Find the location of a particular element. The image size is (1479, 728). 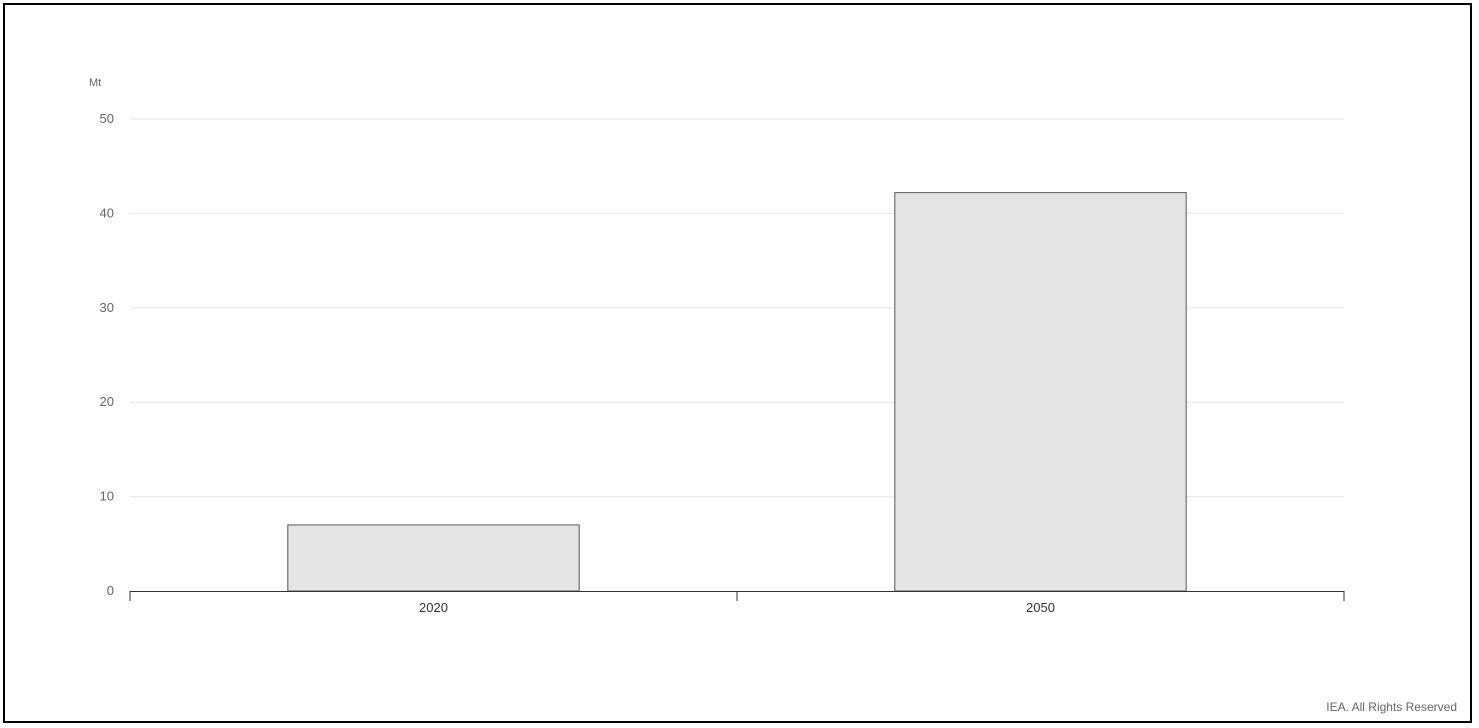

bar-2020 is located at coordinates (433, 558).